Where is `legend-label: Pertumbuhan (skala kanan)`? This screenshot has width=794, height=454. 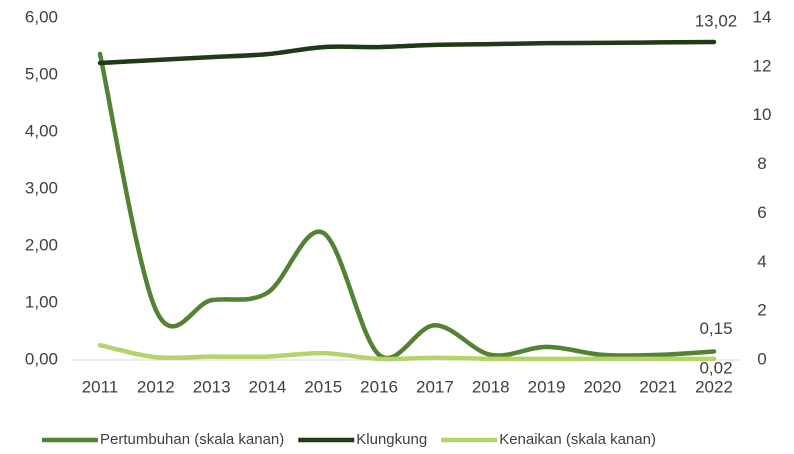
legend-label: Pertumbuhan (skala kanan) is located at coordinates (192, 439).